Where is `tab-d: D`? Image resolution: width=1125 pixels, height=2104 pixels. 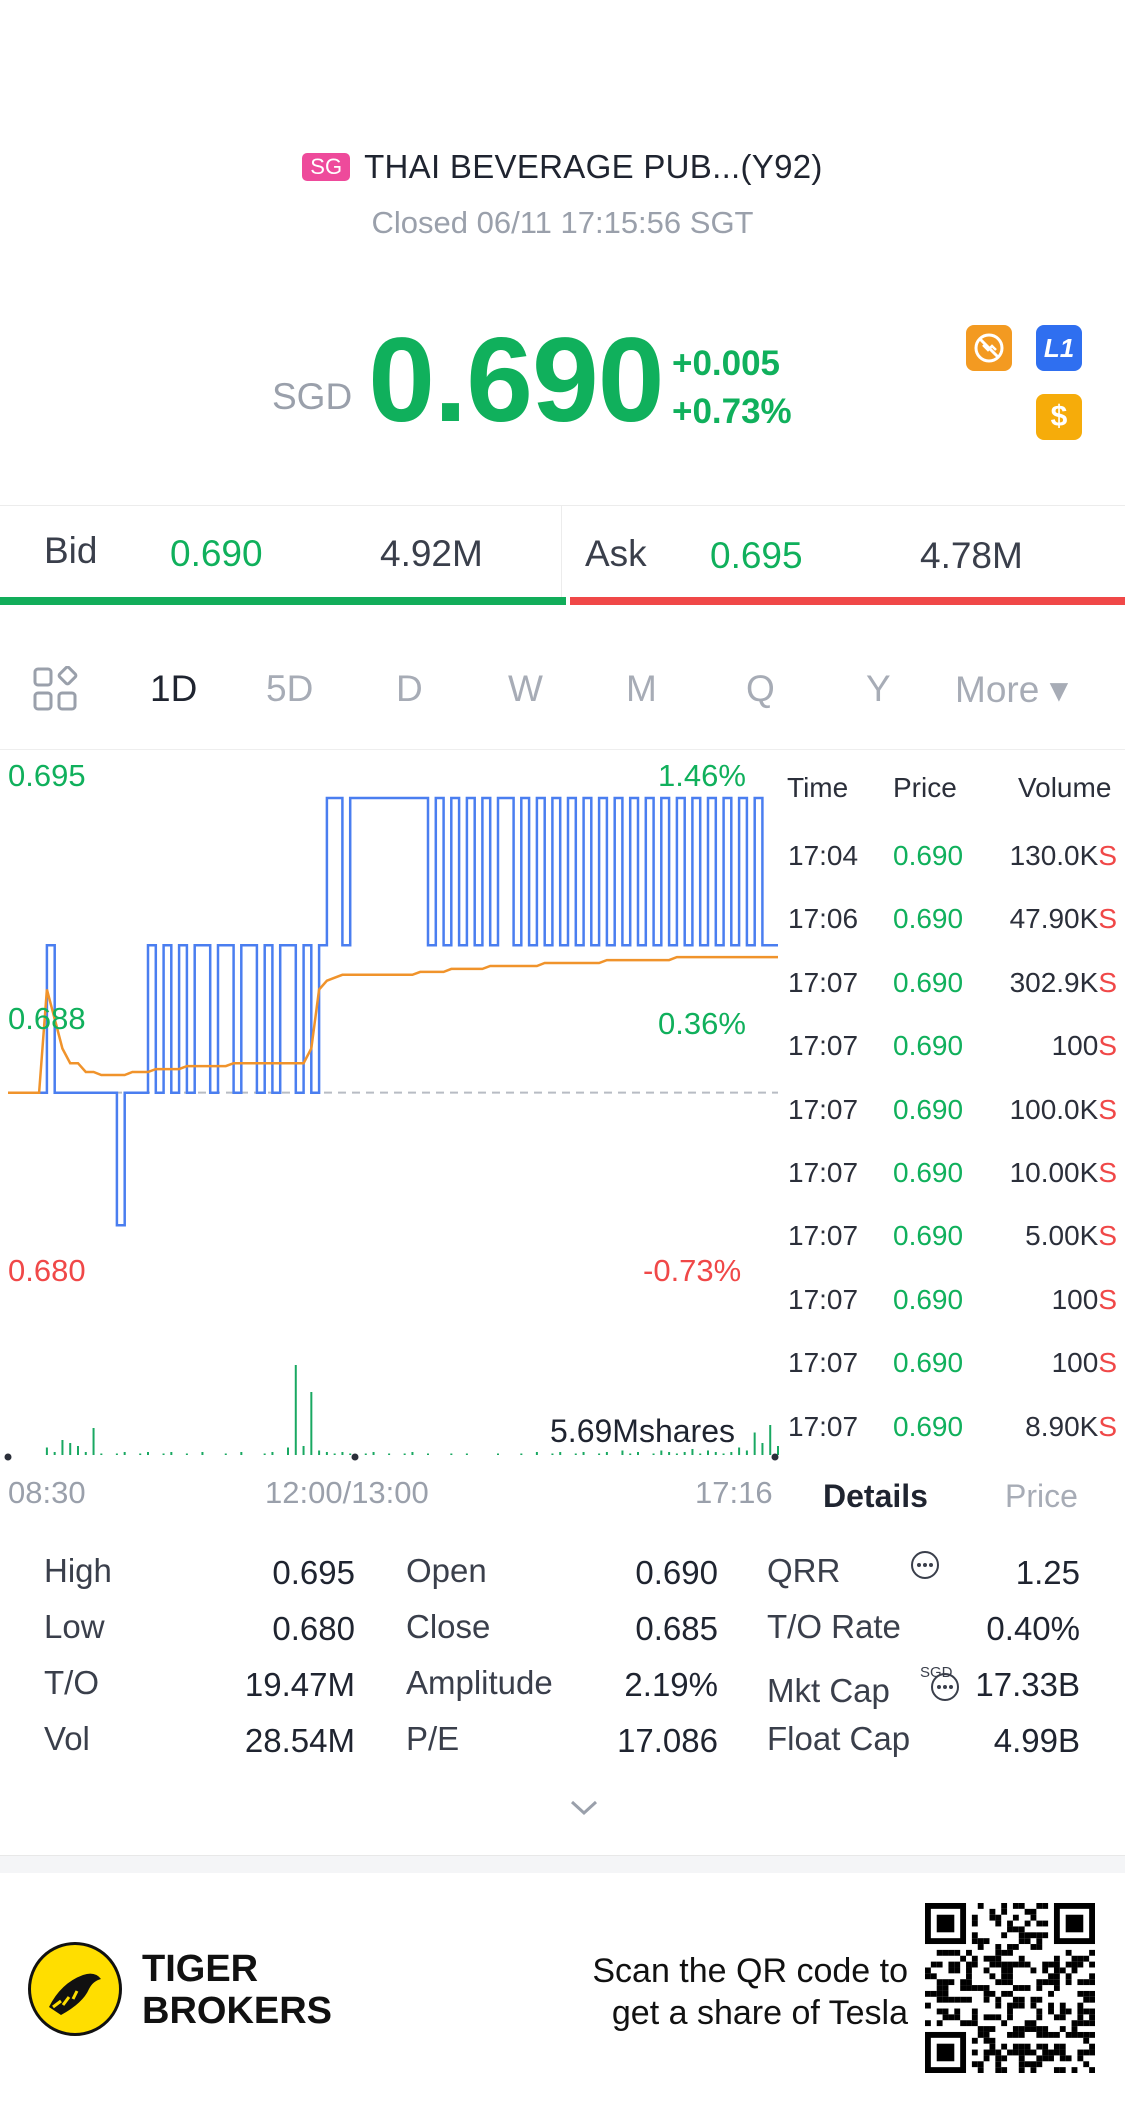
tab-d: D is located at coordinates (409, 688).